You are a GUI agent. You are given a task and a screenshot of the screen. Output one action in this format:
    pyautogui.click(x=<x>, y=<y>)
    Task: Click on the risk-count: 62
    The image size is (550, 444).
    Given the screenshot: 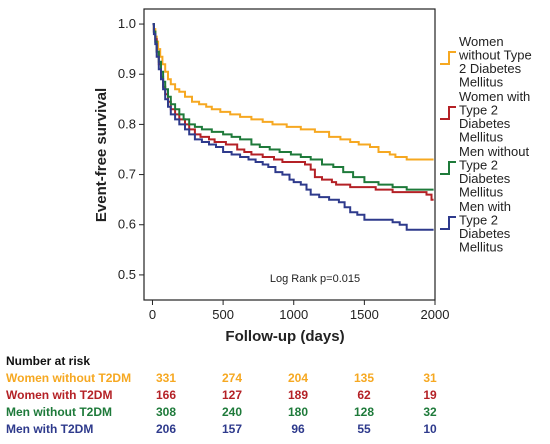 What is the action you would take?
    pyautogui.click(x=364, y=395)
    